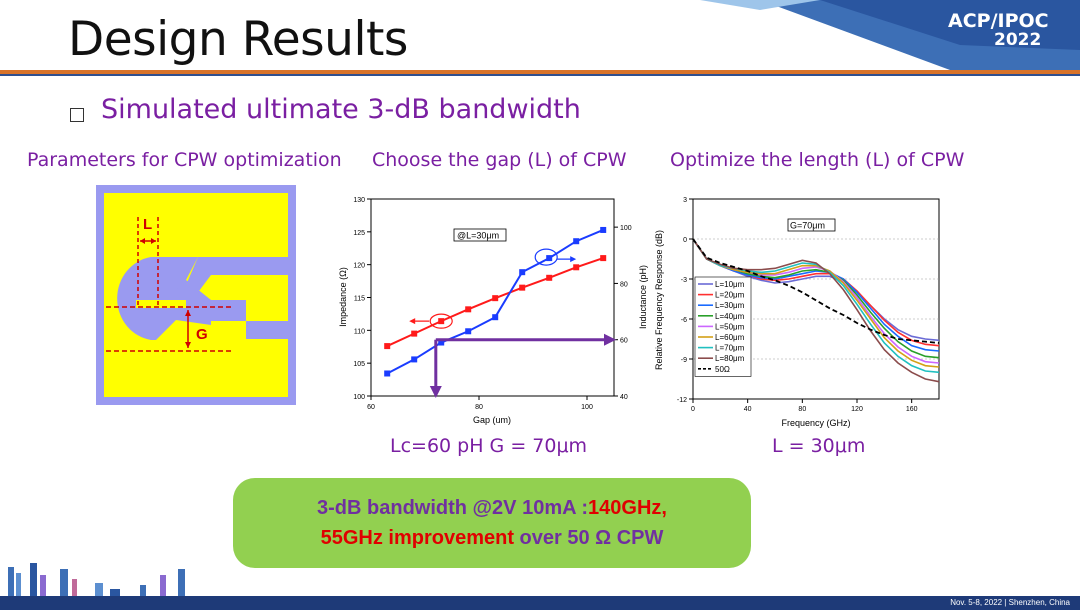 The width and height of the screenshot is (1080, 610). I want to click on footer-bar, so click(540, 603).